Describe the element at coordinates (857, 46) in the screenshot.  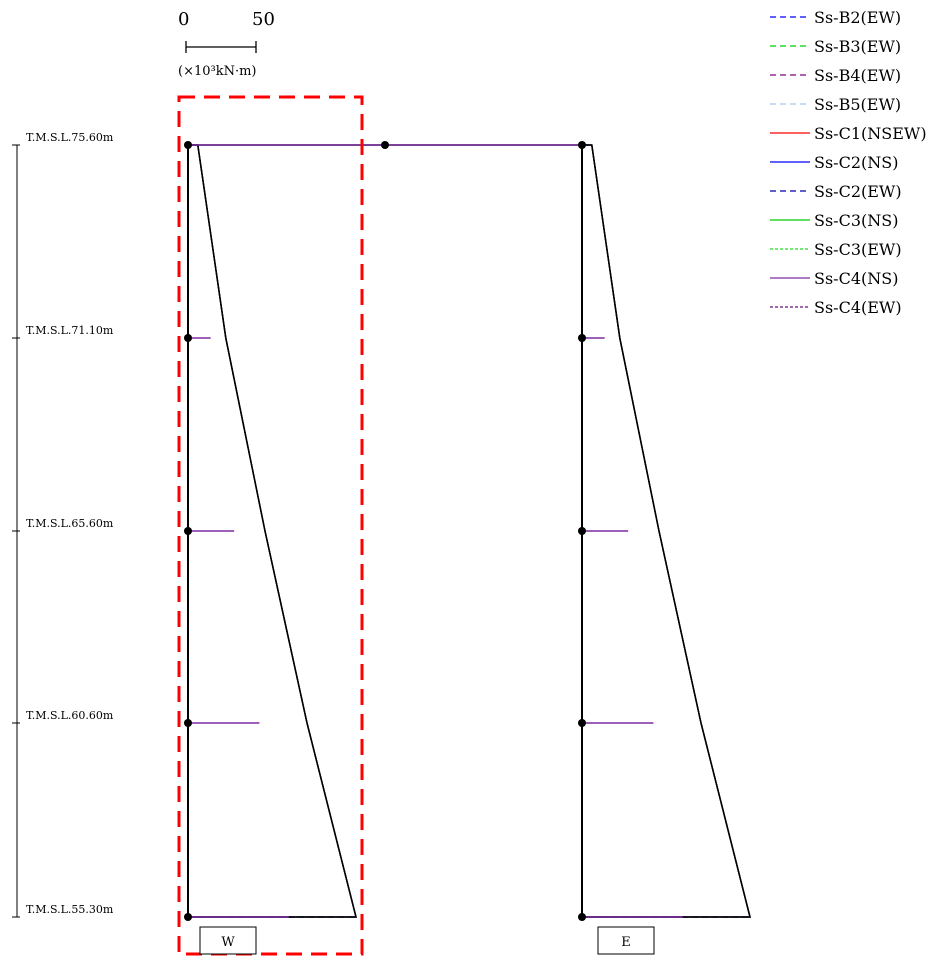
I see `legend-label-1: Ss-B3(EW)` at that location.